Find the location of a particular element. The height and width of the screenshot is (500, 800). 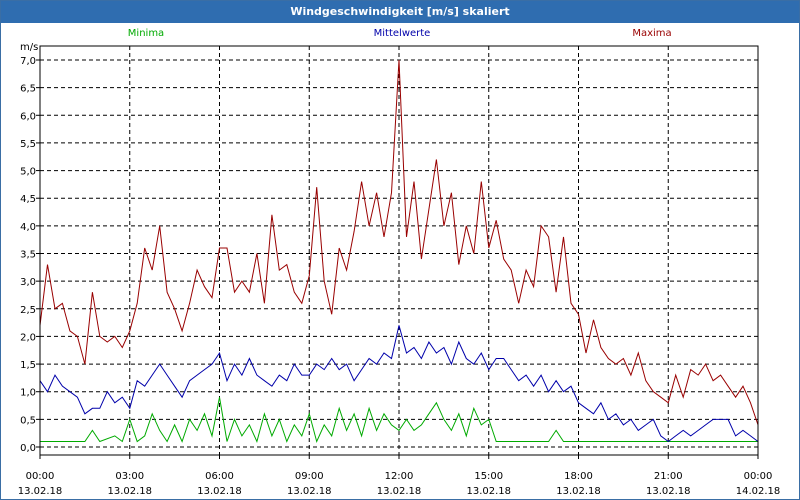

x-tick-time: 12:00 is located at coordinates (399, 476).